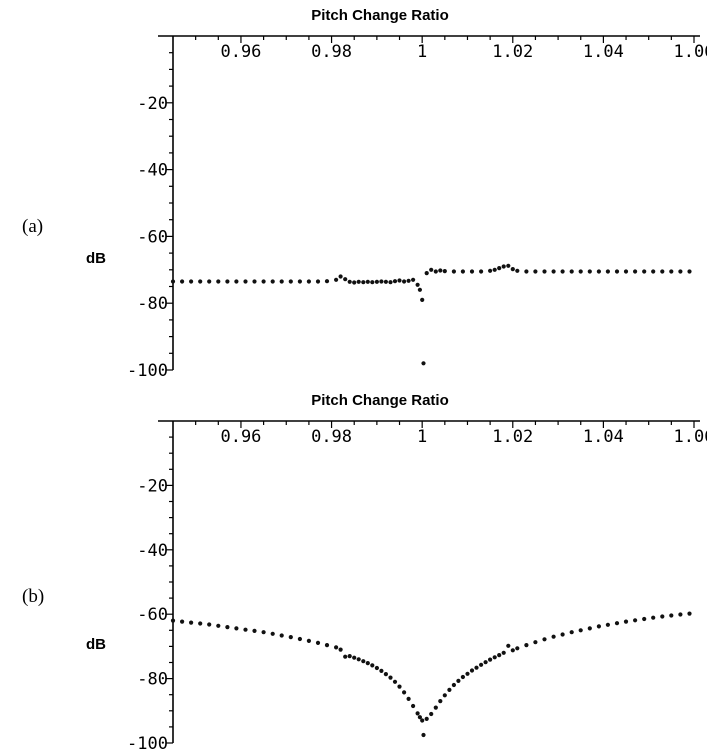  Describe the element at coordinates (512, 52) in the screenshot. I see `x-tick-label-a: 1.02` at that location.